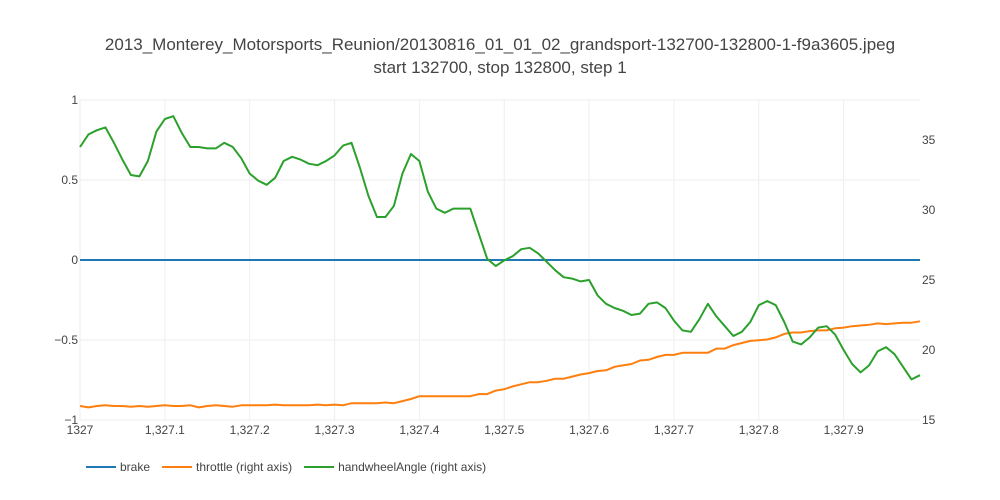  Describe the element at coordinates (504, 430) in the screenshot. I see `x-tick-label: 1,327.5` at that location.